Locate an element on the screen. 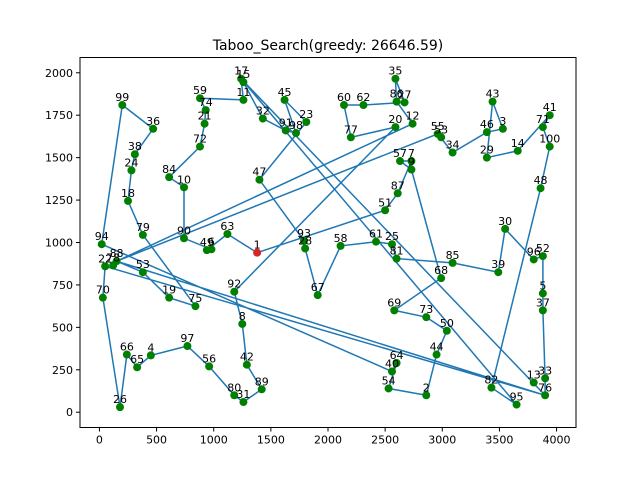 Image resolution: width=640 pixels, height=480 pixels. city-label: 37 is located at coordinates (543, 302).